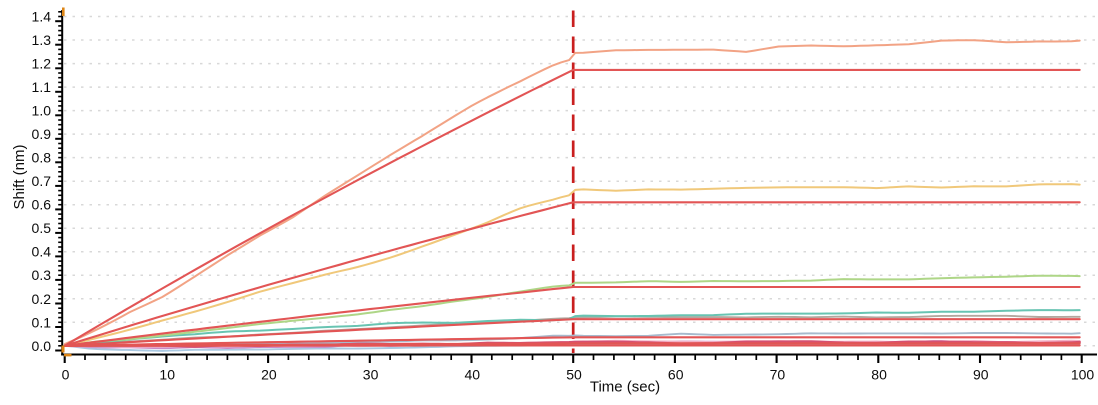 This screenshot has width=1098, height=405. What do you see at coordinates (42, 87) in the screenshot?
I see `svg-text: 1.1` at bounding box center [42, 87].